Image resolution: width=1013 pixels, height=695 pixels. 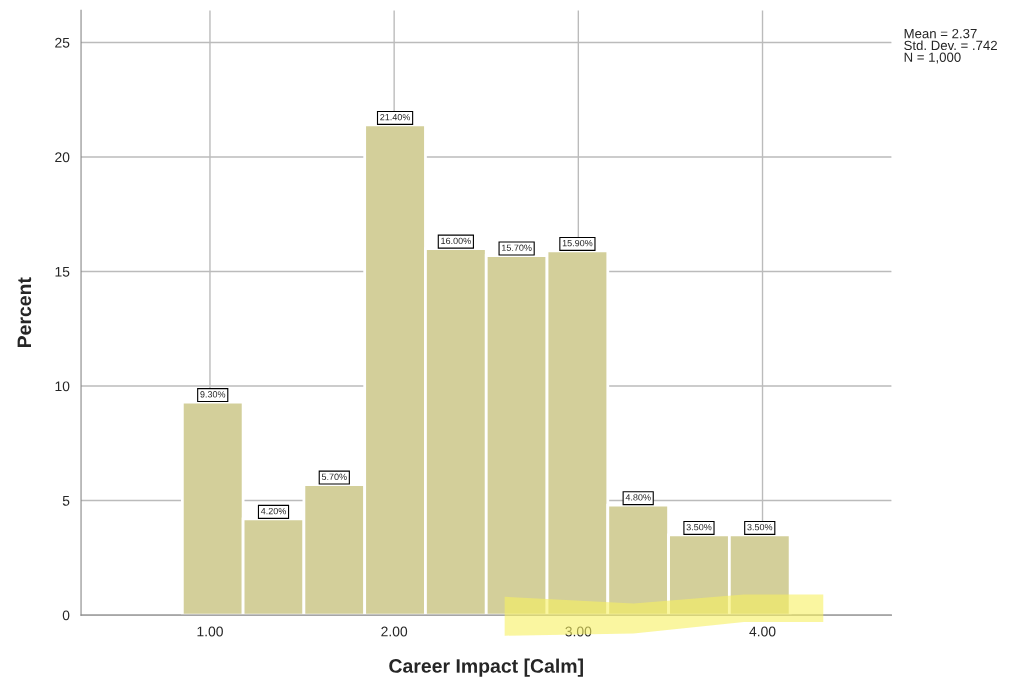 What do you see at coordinates (950, 46) in the screenshot?
I see `text: Mean = 2.37 Std. Dev. = .742 N = 1,000` at bounding box center [950, 46].